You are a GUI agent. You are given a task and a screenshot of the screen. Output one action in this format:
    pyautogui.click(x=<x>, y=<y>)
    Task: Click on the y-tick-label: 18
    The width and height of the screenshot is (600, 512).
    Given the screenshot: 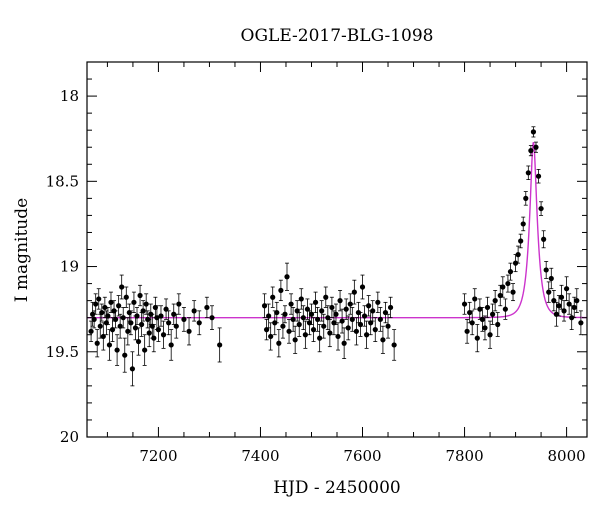 What is the action you would take?
    pyautogui.click(x=69, y=96)
    